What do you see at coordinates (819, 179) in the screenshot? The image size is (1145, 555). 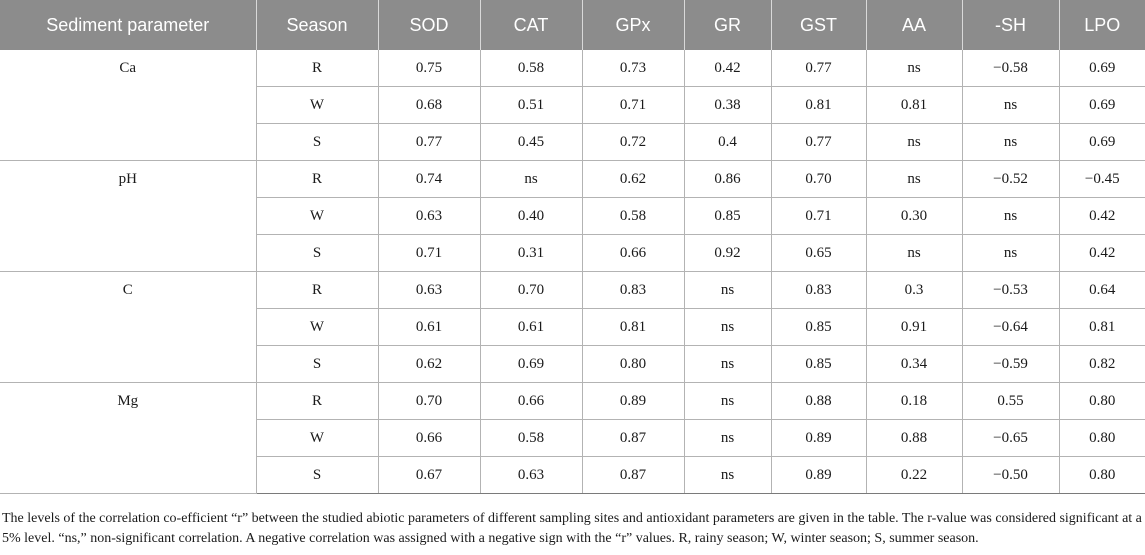 I see `value-cell: 0.70` at bounding box center [819, 179].